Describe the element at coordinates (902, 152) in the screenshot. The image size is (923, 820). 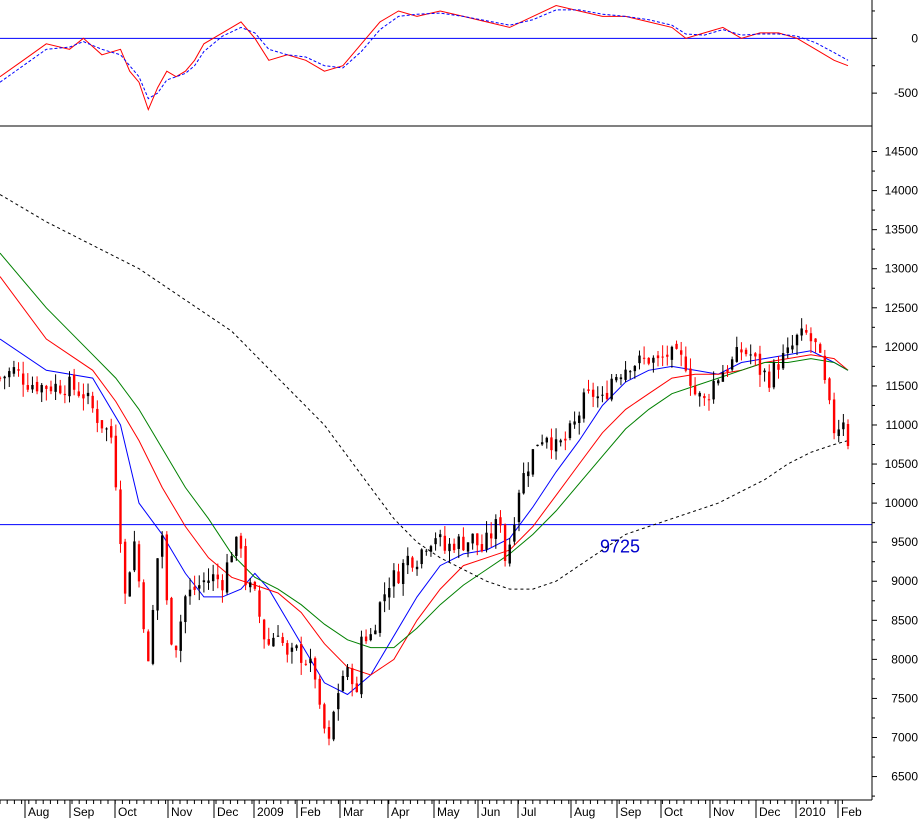
I see `price-tick-label: 14500` at that location.